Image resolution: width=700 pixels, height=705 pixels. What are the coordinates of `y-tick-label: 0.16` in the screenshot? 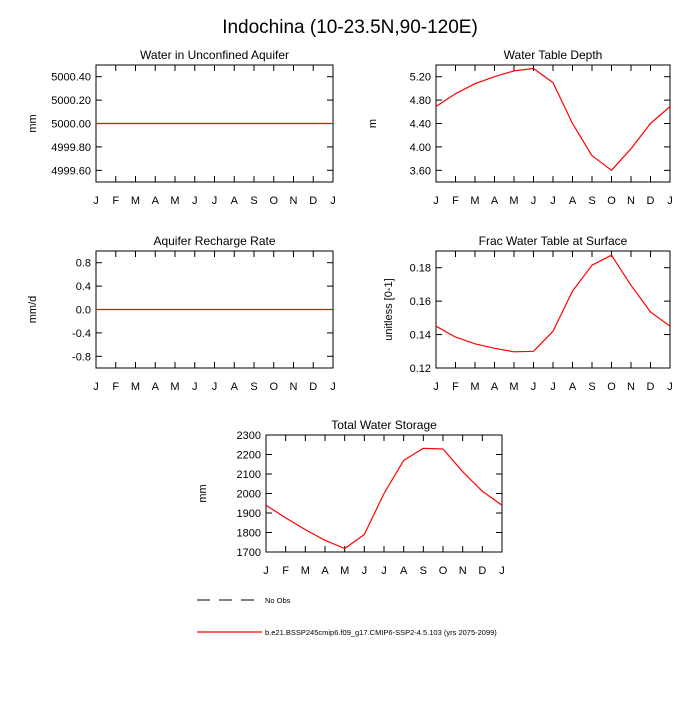 It's located at (420, 302).